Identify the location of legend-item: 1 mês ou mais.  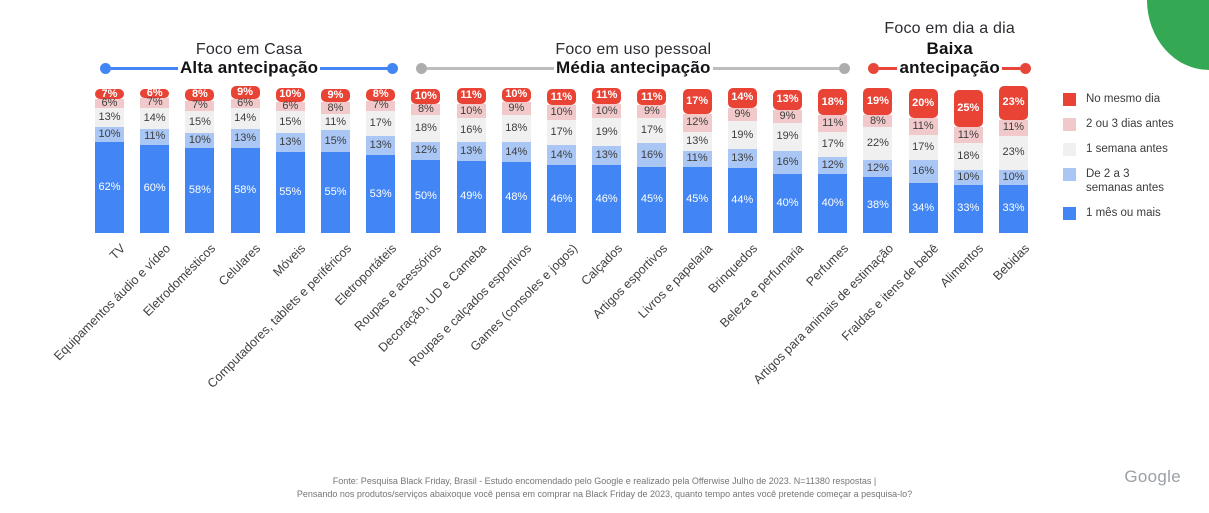
(1120, 213).